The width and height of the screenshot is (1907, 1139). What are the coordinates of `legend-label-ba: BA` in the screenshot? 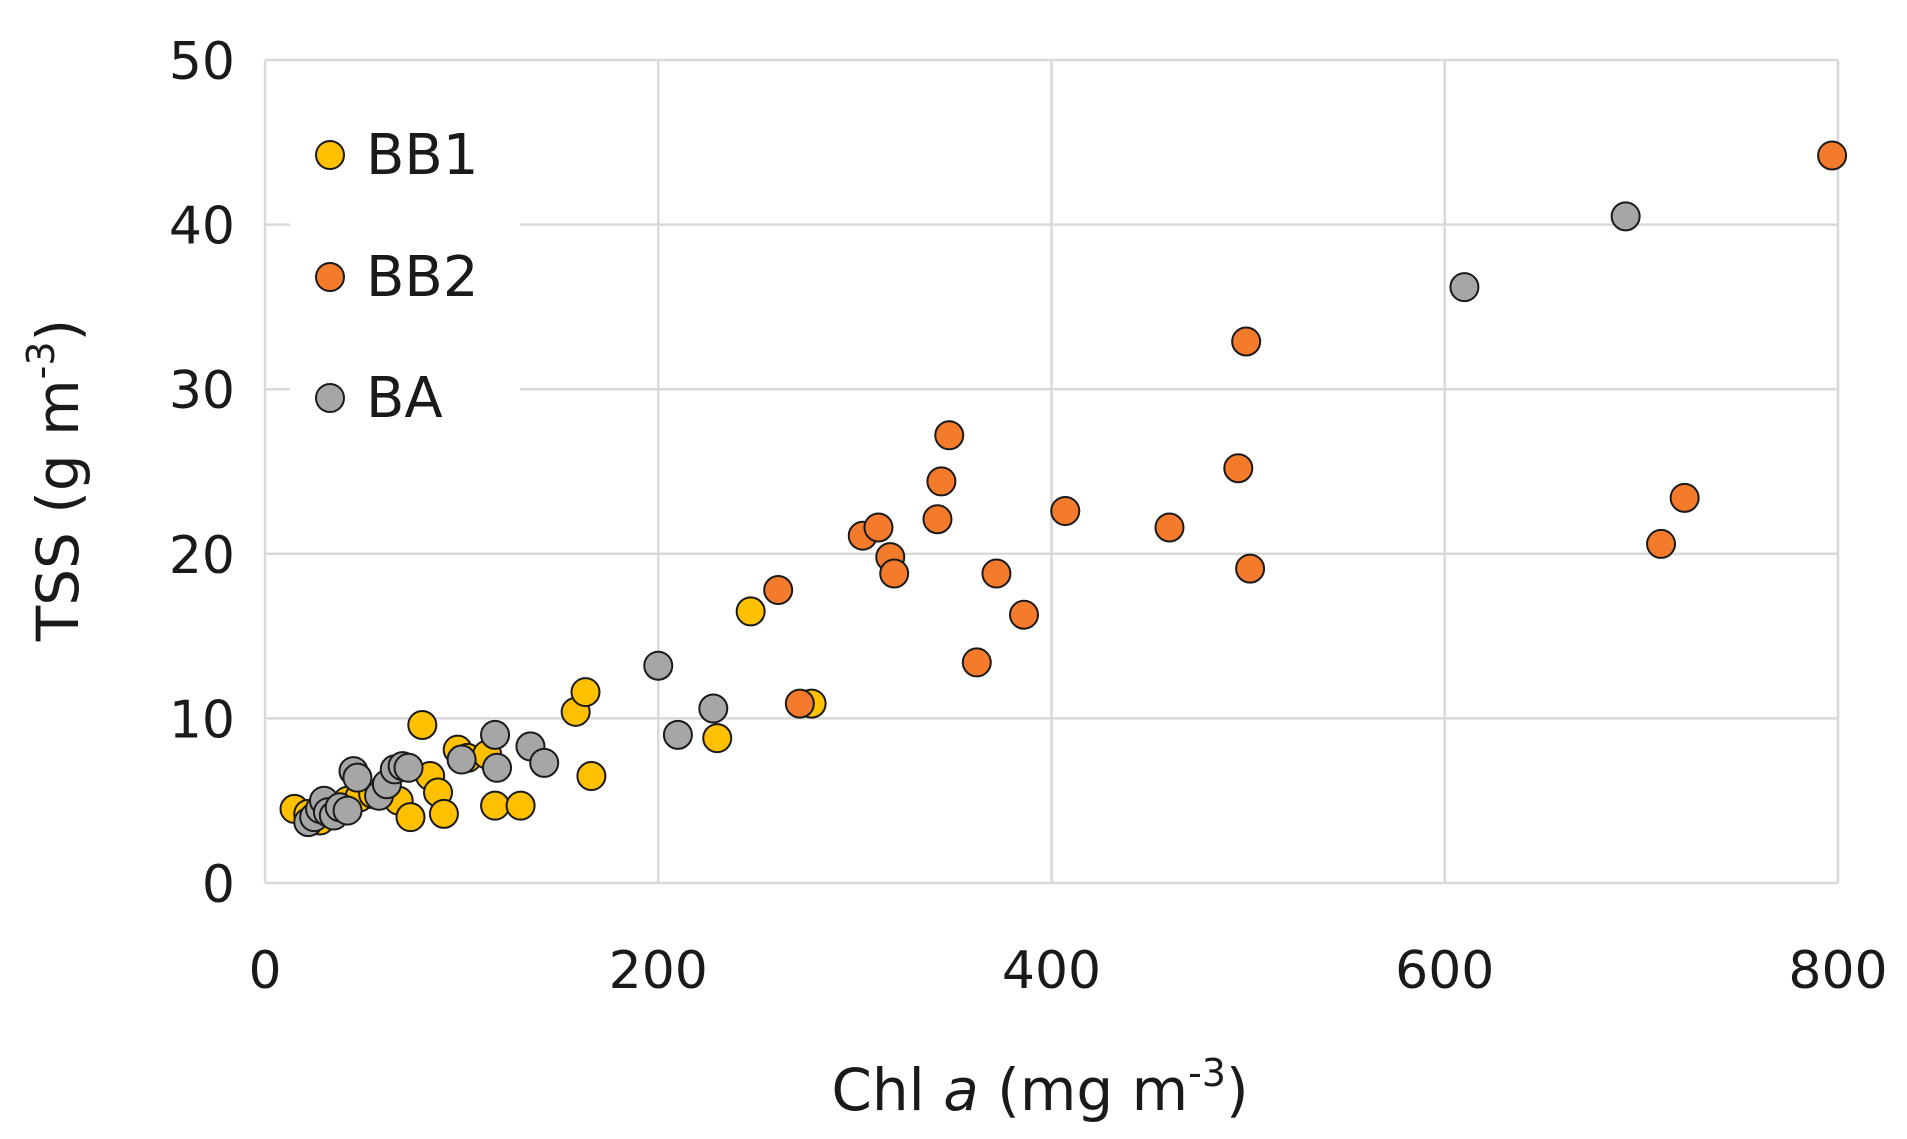 It's located at (404, 398).